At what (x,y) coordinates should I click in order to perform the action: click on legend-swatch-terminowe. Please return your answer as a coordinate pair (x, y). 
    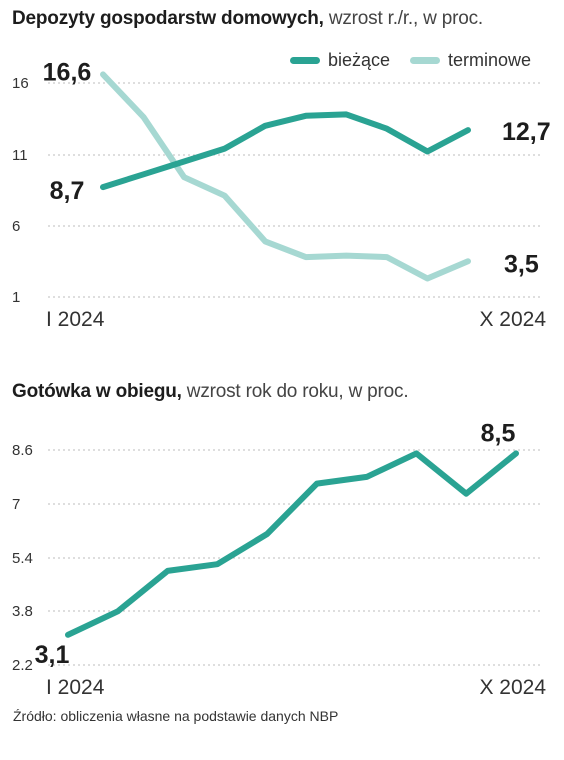
    Looking at the image, I should click on (425, 60).